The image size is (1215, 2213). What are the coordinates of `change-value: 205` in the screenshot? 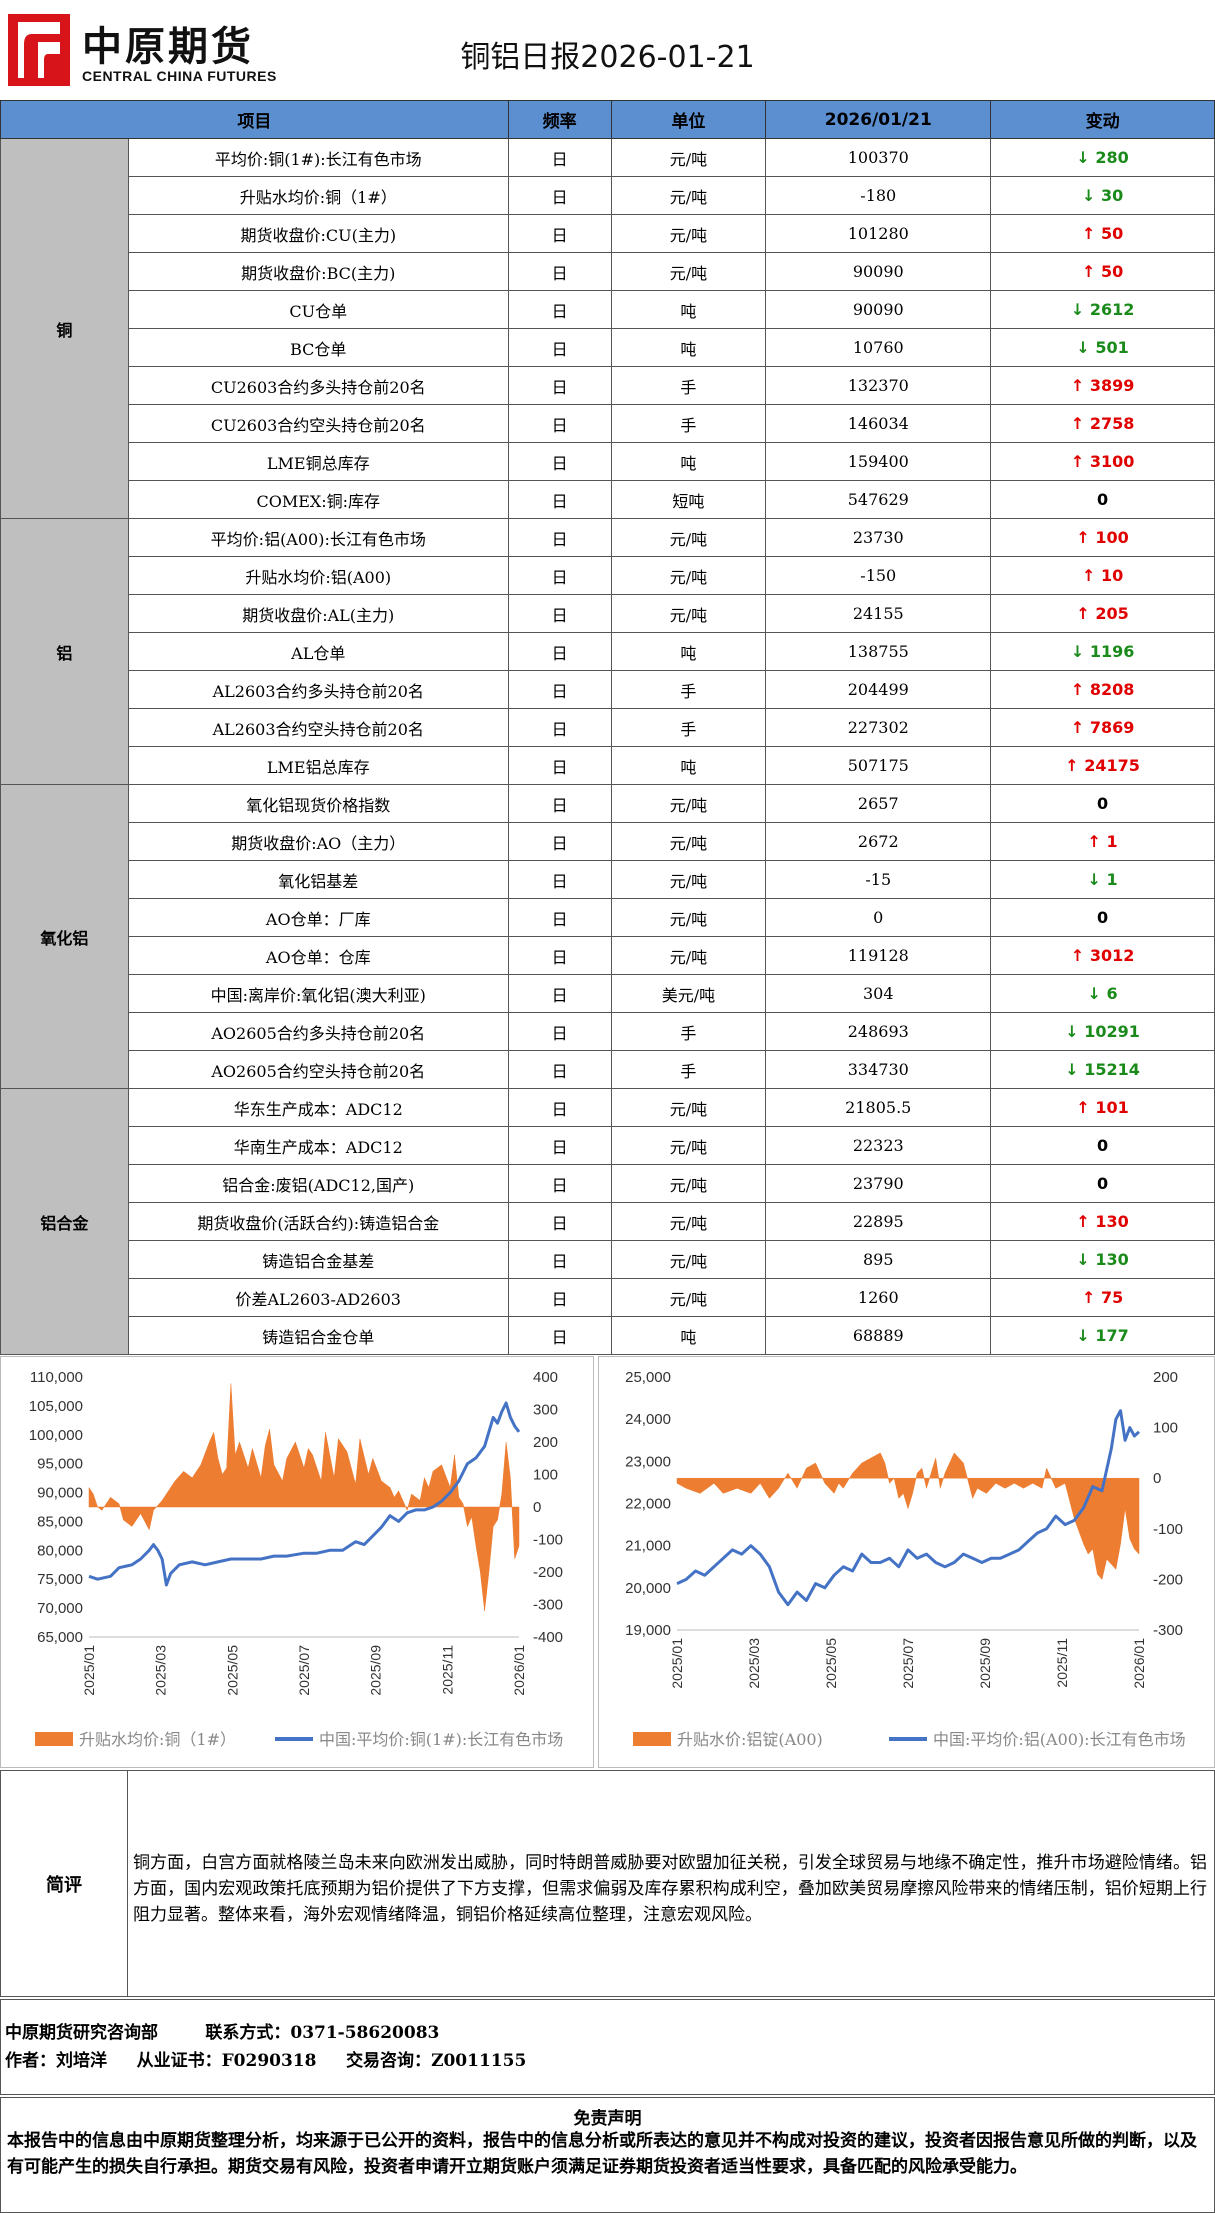 It's located at (1112, 613).